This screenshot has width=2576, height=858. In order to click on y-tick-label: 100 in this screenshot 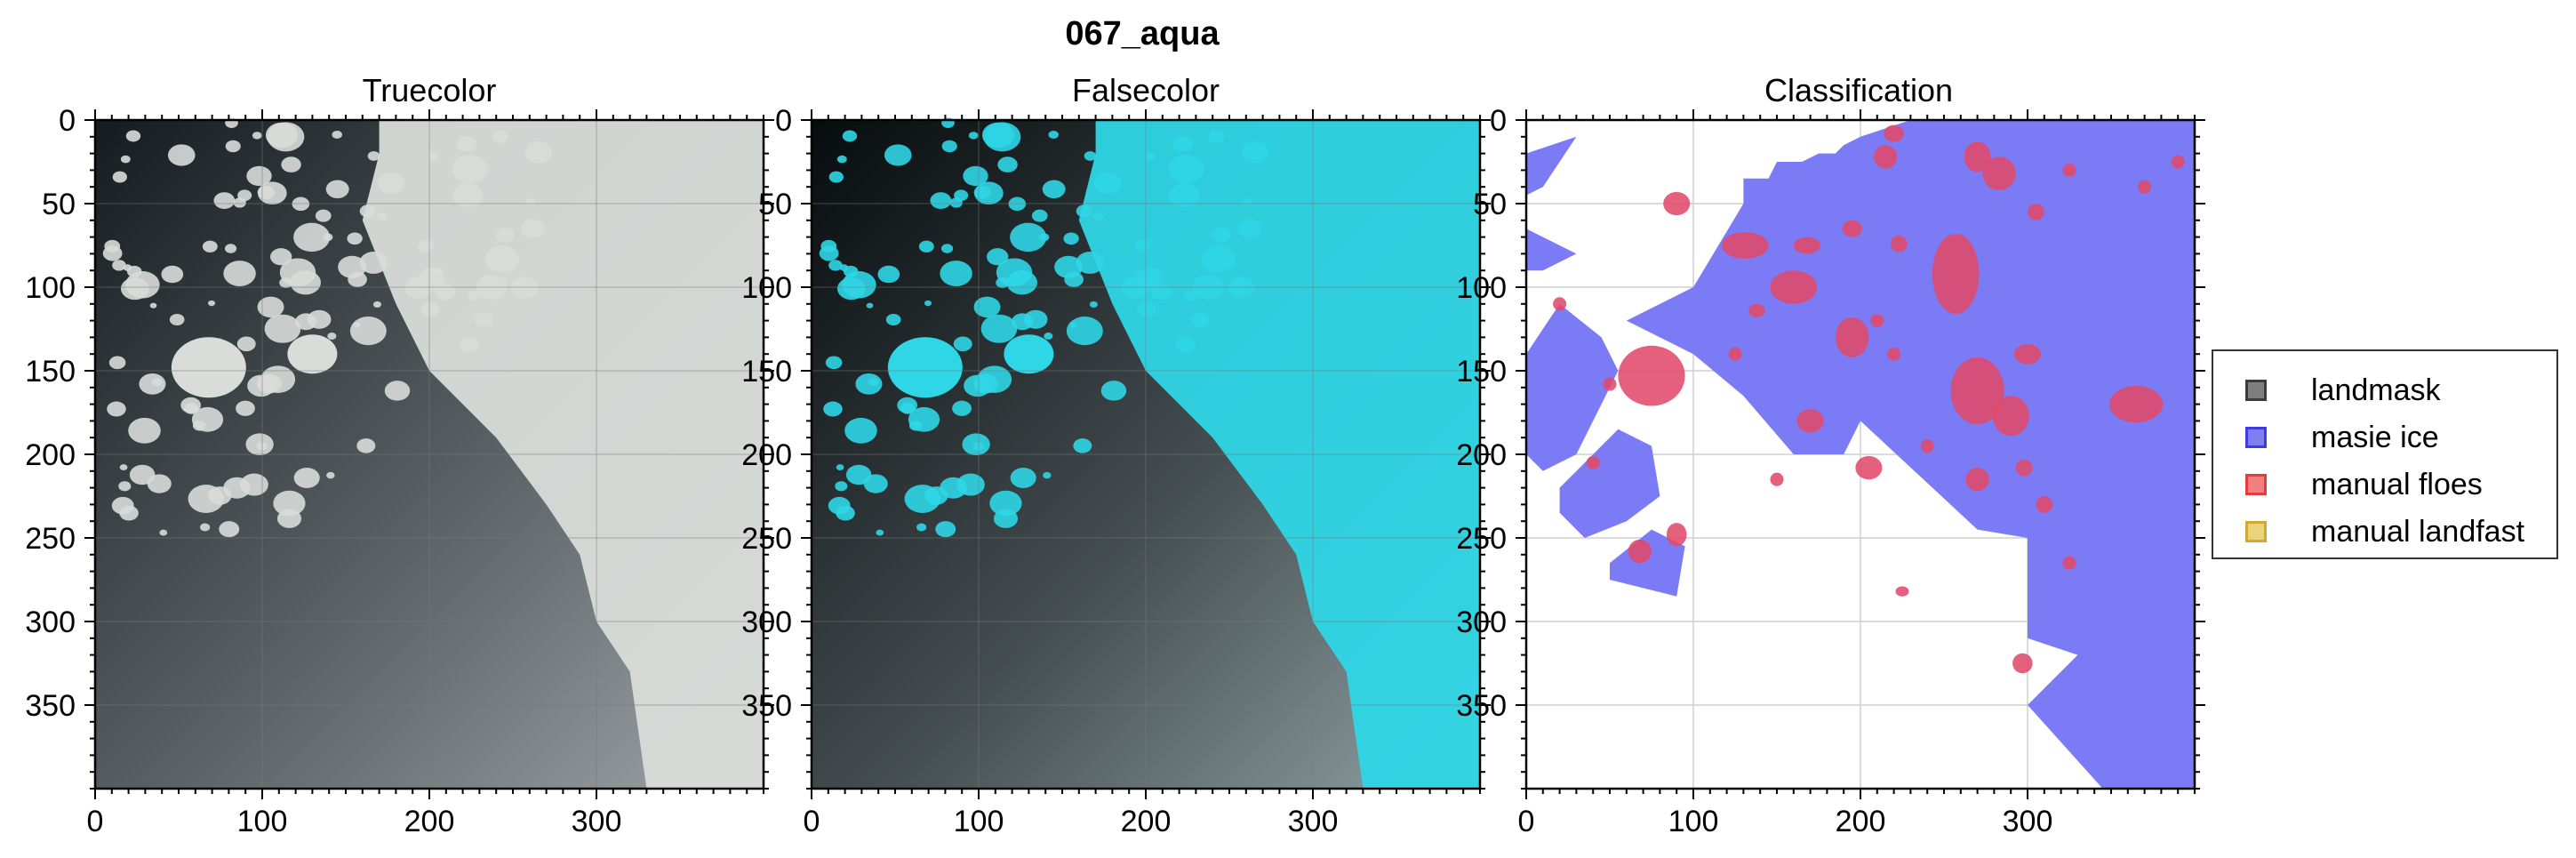, I will do `click(50, 288)`.